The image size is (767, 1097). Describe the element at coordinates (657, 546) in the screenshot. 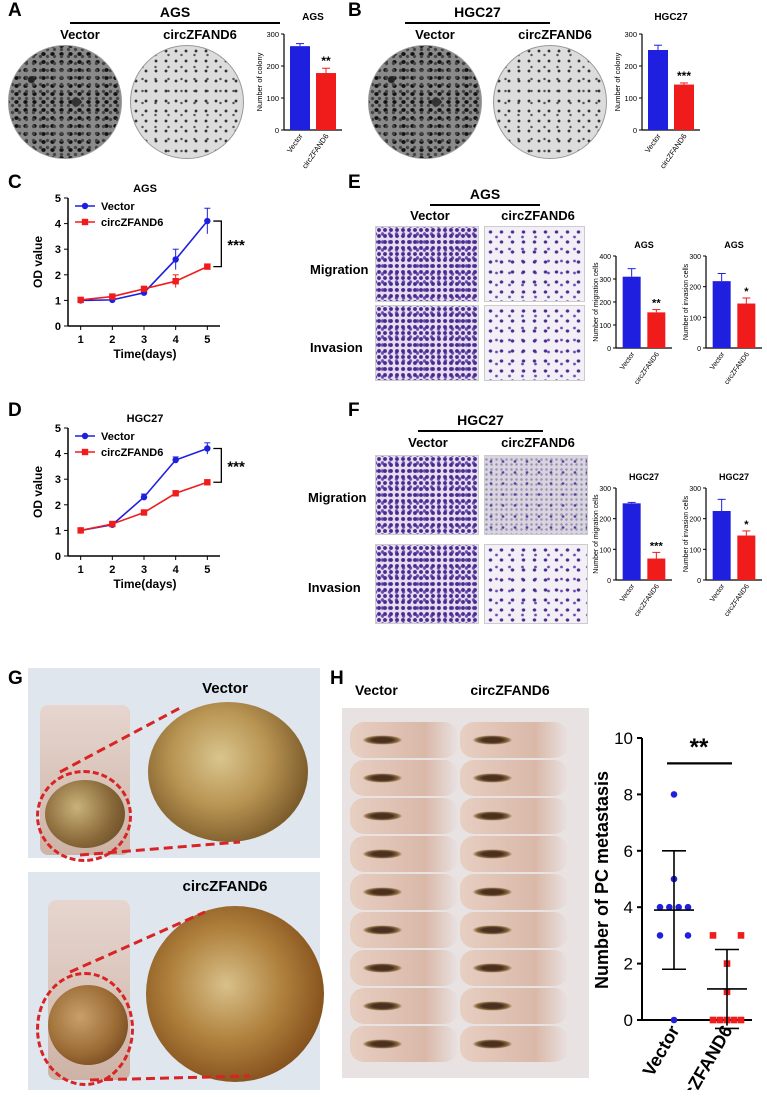

I see `significance-mark: ***` at that location.